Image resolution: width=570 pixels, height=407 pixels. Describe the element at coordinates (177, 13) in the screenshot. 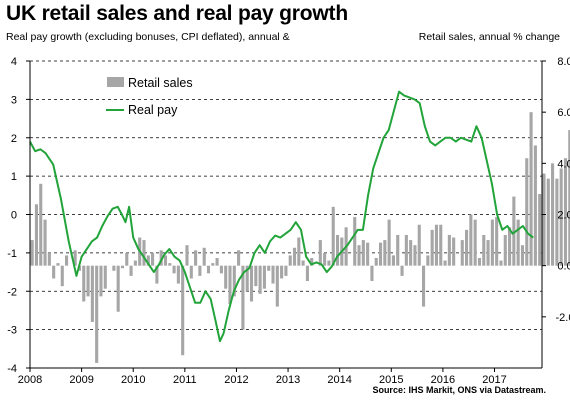

I see `chart-title: UK retail sales and real pay growth` at that location.